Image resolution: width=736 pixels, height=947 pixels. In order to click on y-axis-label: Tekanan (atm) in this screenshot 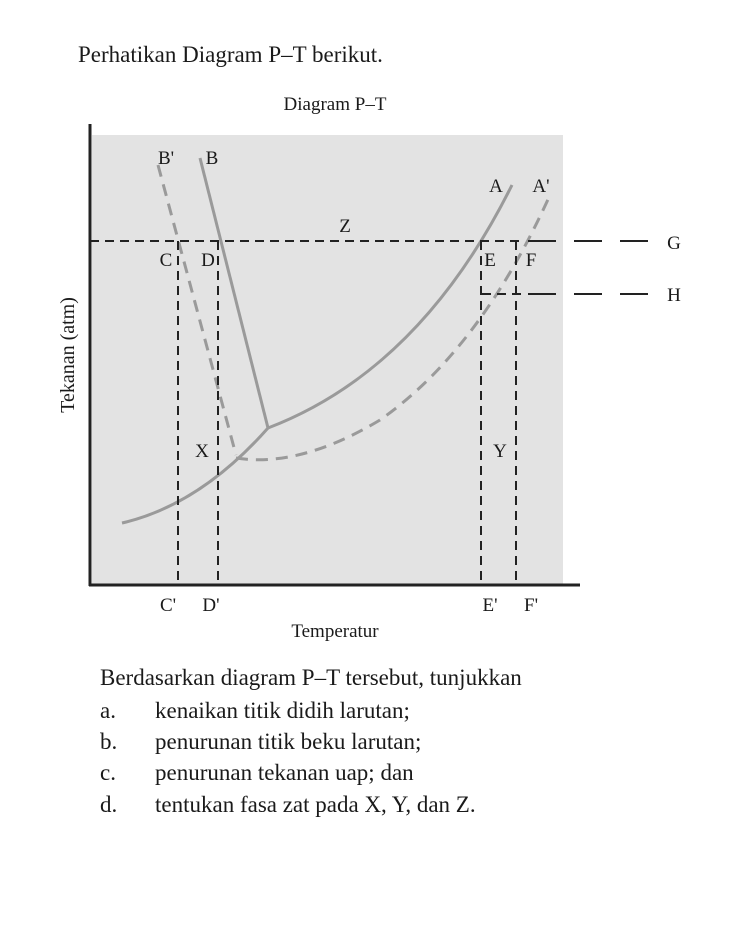, I will do `click(68, 355)`.